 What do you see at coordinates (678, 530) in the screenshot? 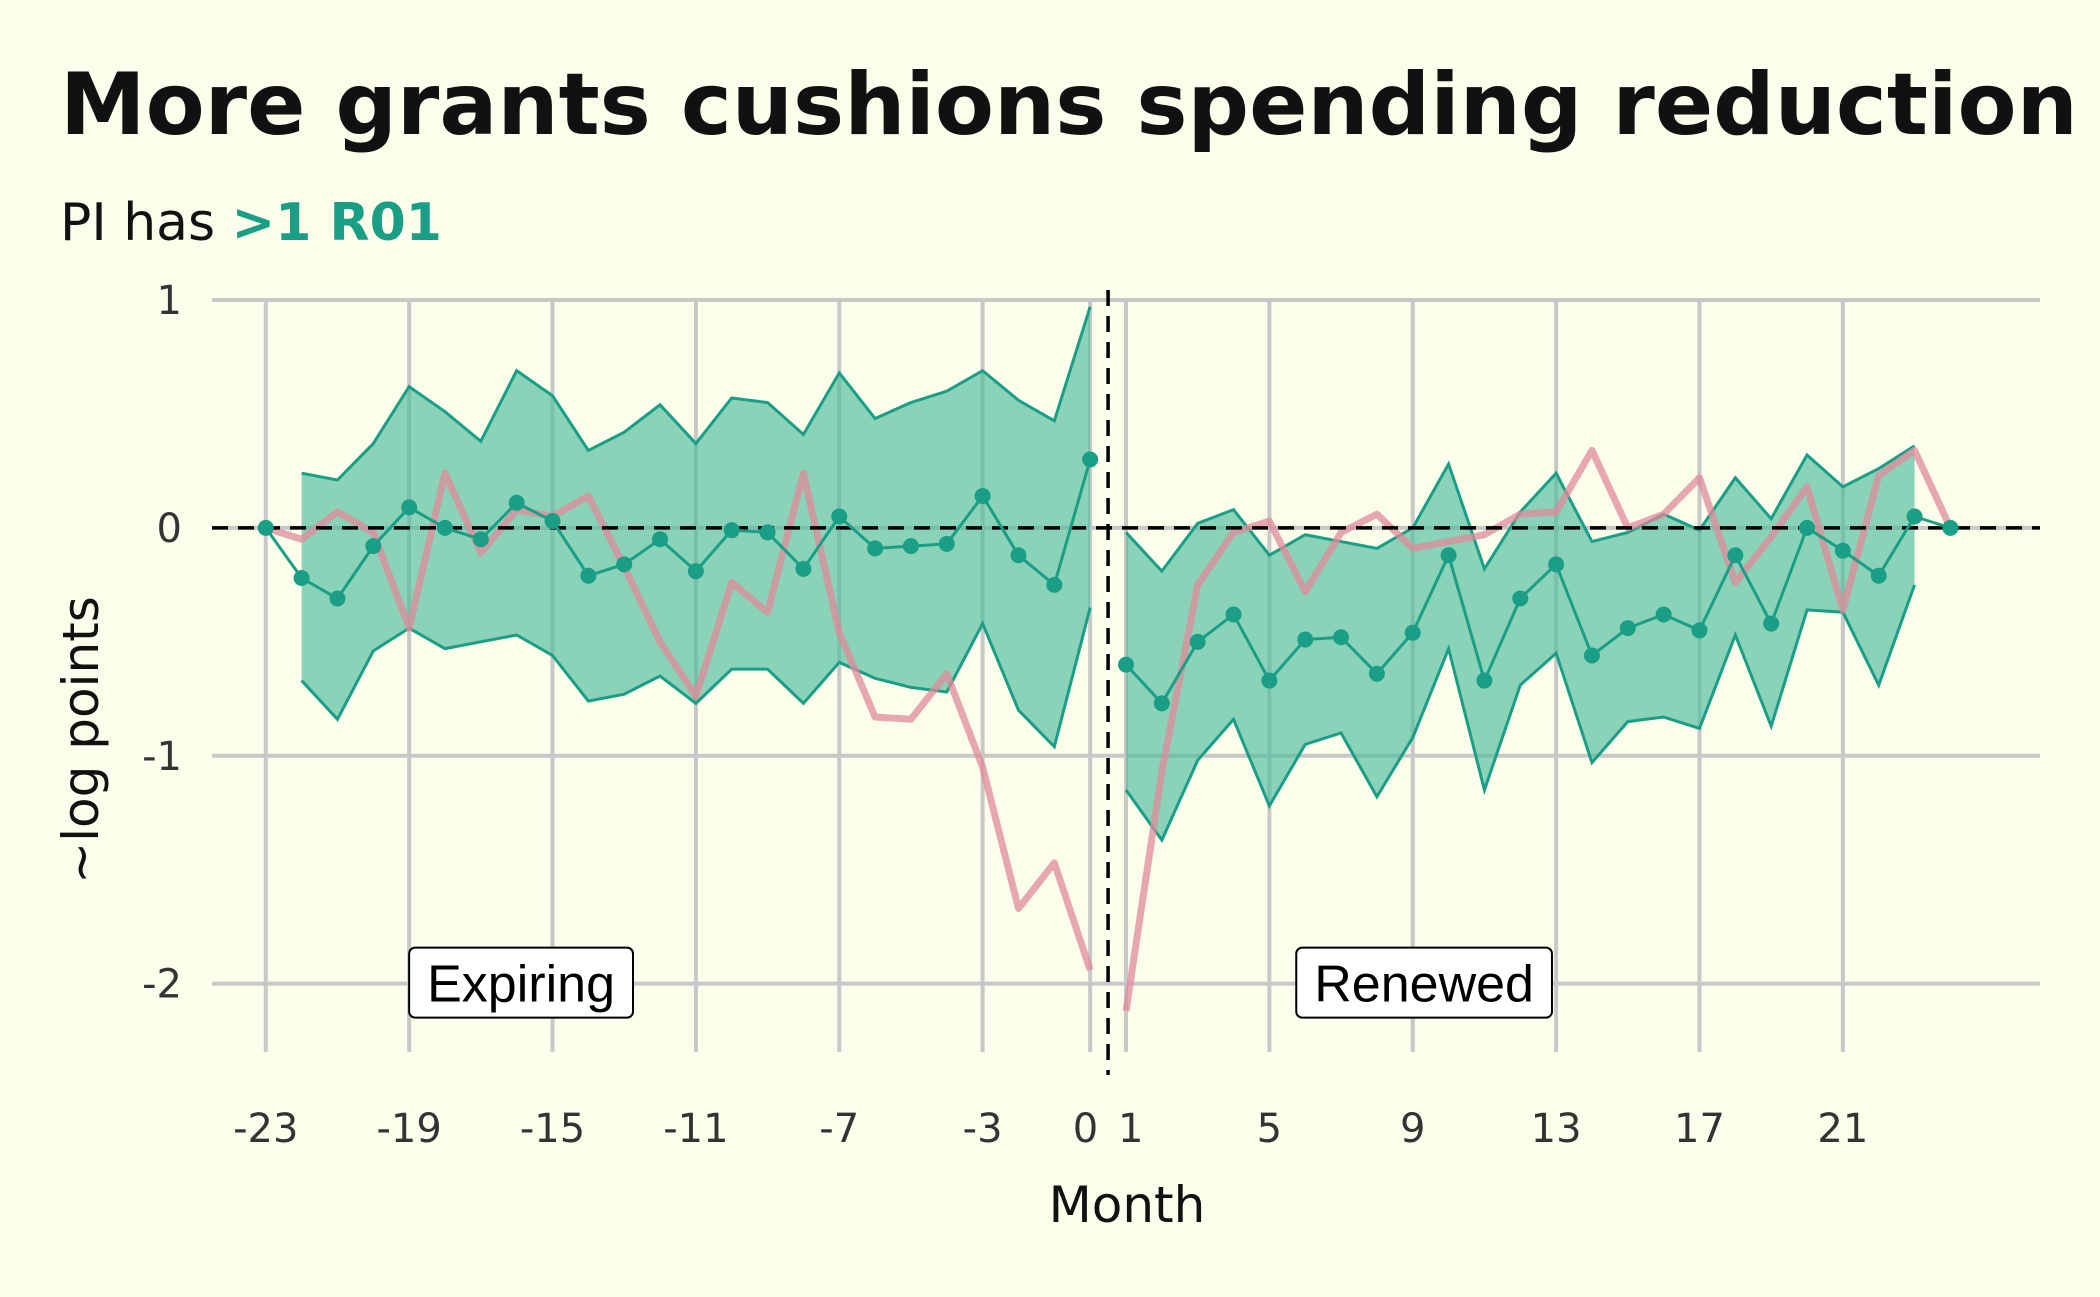
I see `estimate-line` at bounding box center [678, 530].